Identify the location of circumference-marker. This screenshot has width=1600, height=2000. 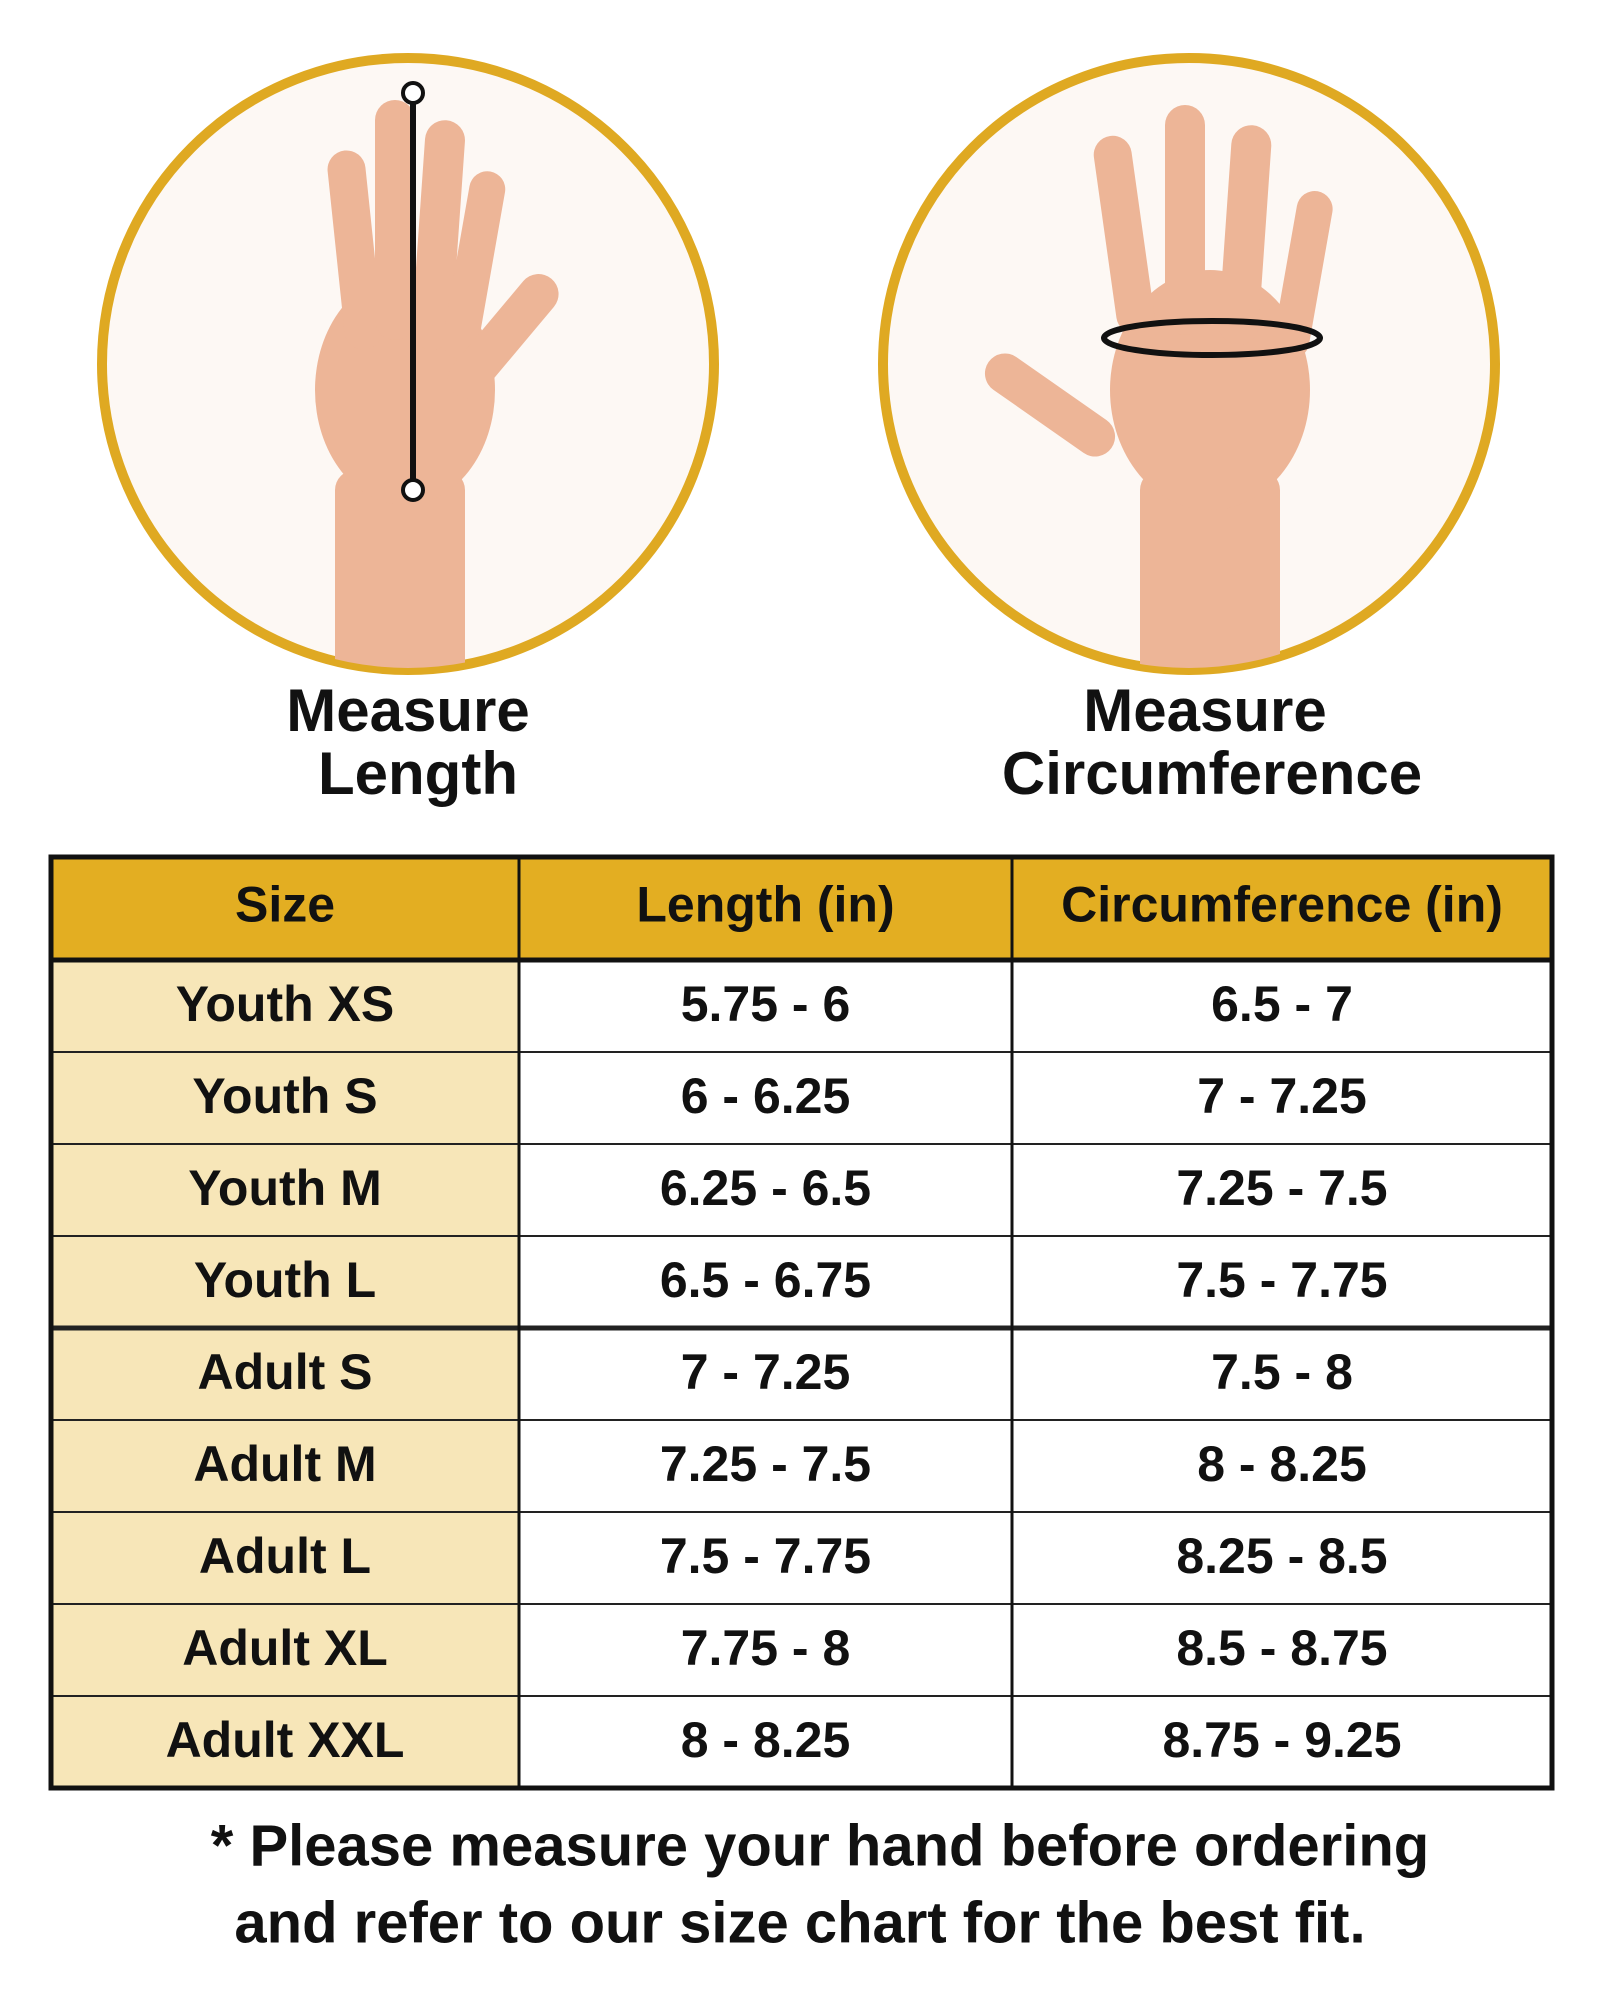
(1212, 338).